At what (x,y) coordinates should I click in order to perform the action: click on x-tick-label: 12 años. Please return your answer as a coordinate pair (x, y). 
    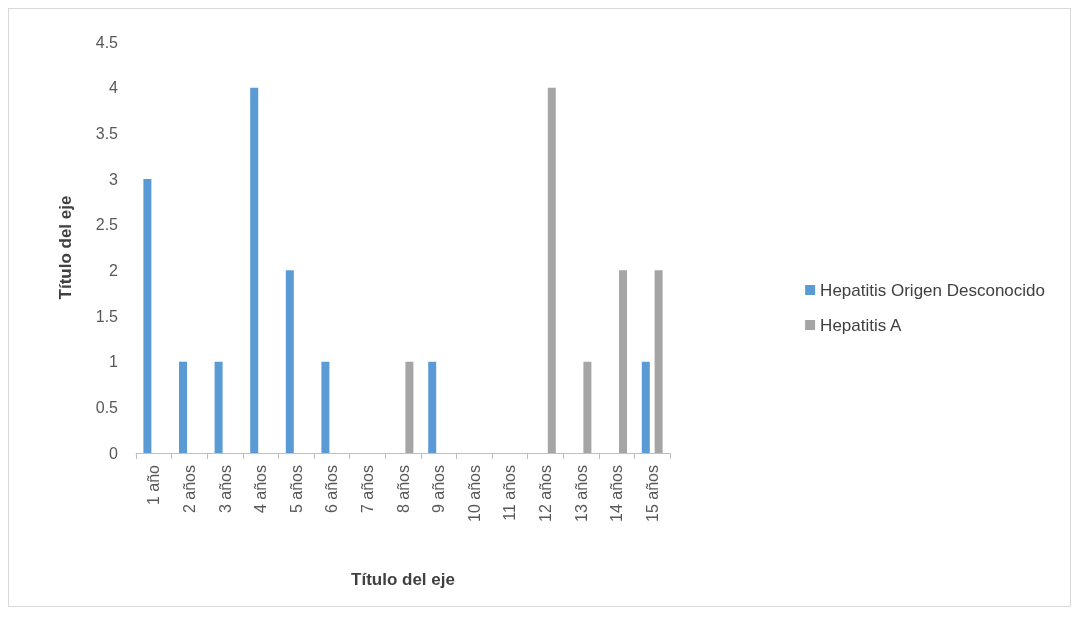
    Looking at the image, I should click on (545, 493).